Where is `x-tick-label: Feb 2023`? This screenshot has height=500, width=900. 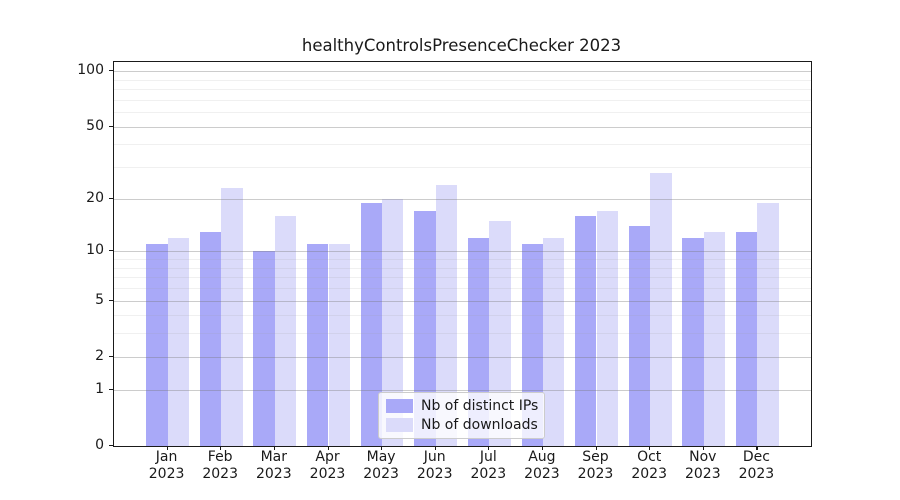 x-tick-label: Feb 2023 is located at coordinates (220, 465).